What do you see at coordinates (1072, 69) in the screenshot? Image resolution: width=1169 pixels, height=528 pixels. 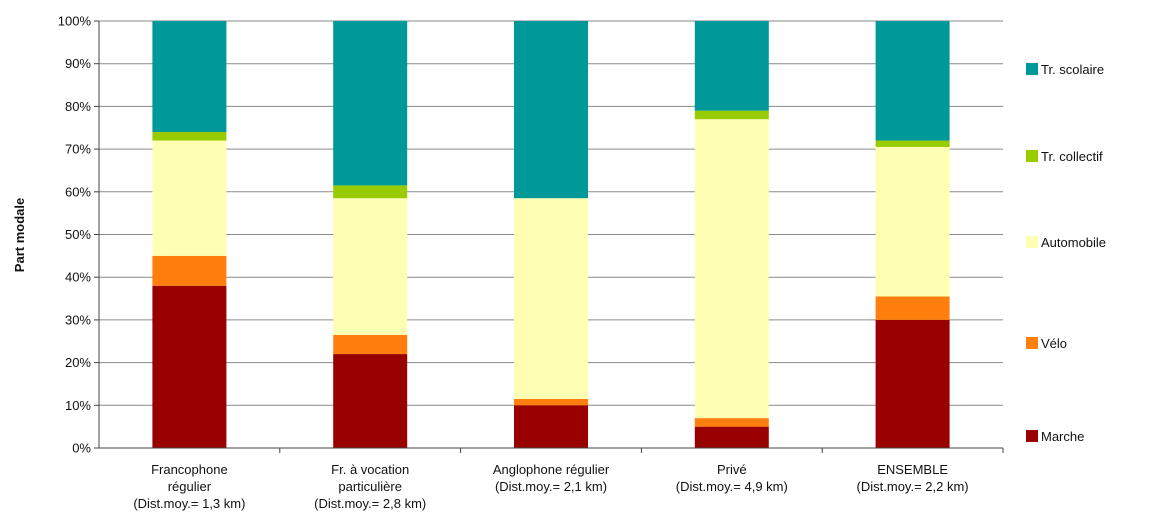 I see `legend-label: Tr. scolaire` at bounding box center [1072, 69].